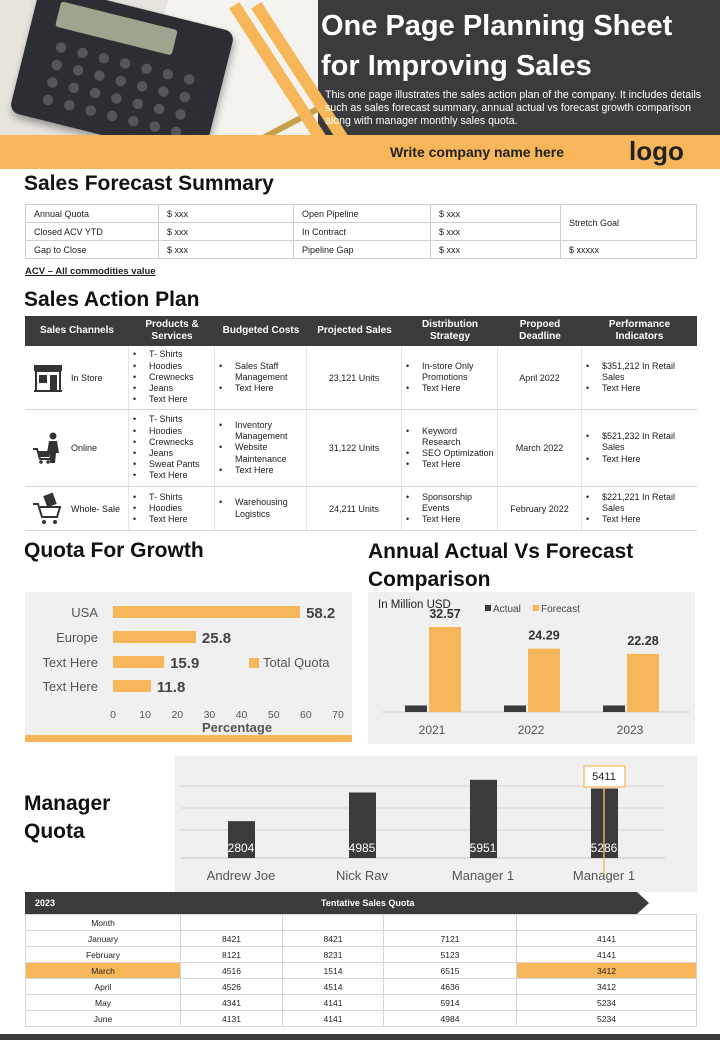  Describe the element at coordinates (450, 954) in the screenshot. I see `quota-cell: 5123` at that location.